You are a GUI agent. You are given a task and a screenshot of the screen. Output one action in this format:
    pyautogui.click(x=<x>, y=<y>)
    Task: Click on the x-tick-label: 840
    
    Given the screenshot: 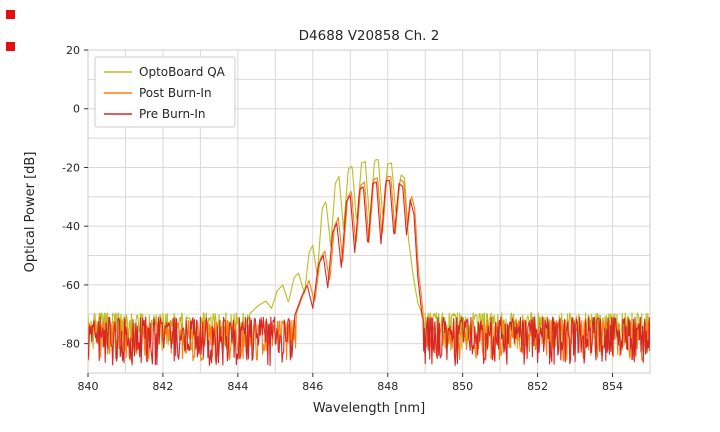 What is the action you would take?
    pyautogui.click(x=88, y=386)
    